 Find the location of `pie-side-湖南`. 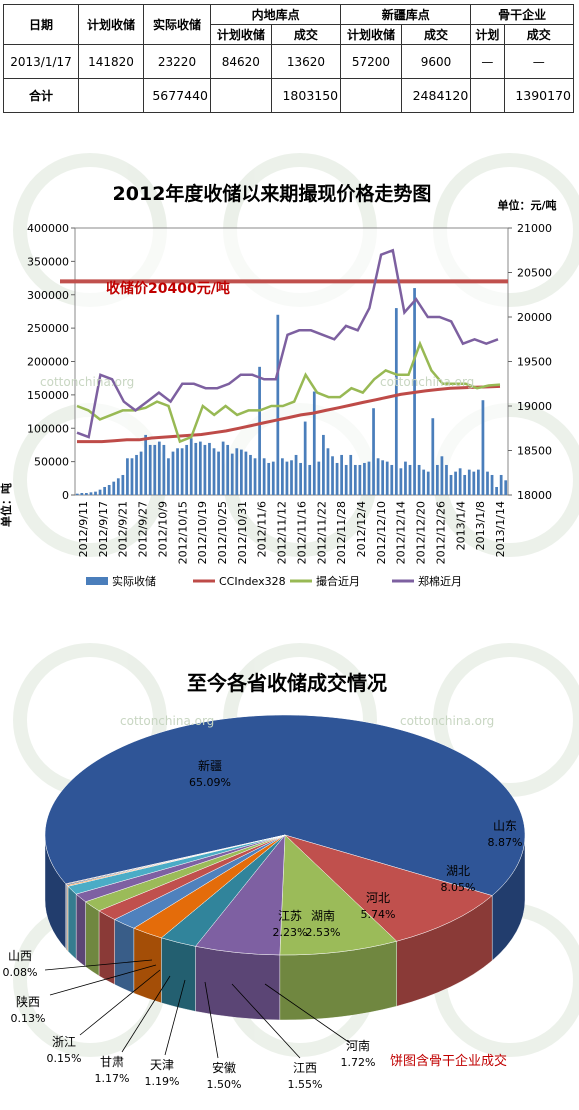

pie-side-湖南 is located at coordinates (178, 974).